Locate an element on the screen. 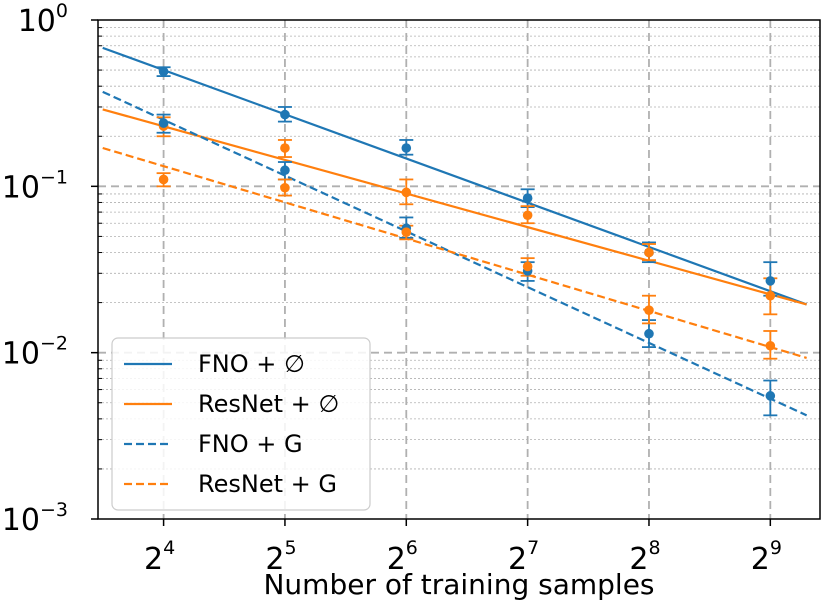  legend-label-2: FNO + G is located at coordinates (250, 444).